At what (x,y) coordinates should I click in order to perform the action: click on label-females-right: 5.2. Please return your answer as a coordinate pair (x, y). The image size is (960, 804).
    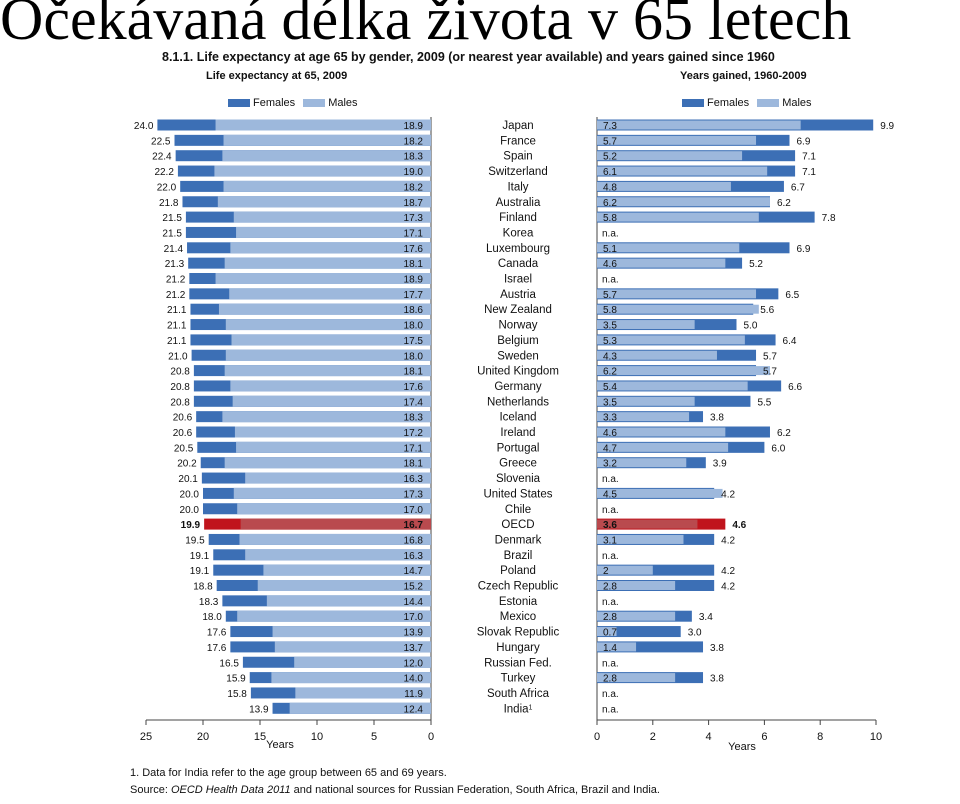
    Looking at the image, I should click on (756, 264).